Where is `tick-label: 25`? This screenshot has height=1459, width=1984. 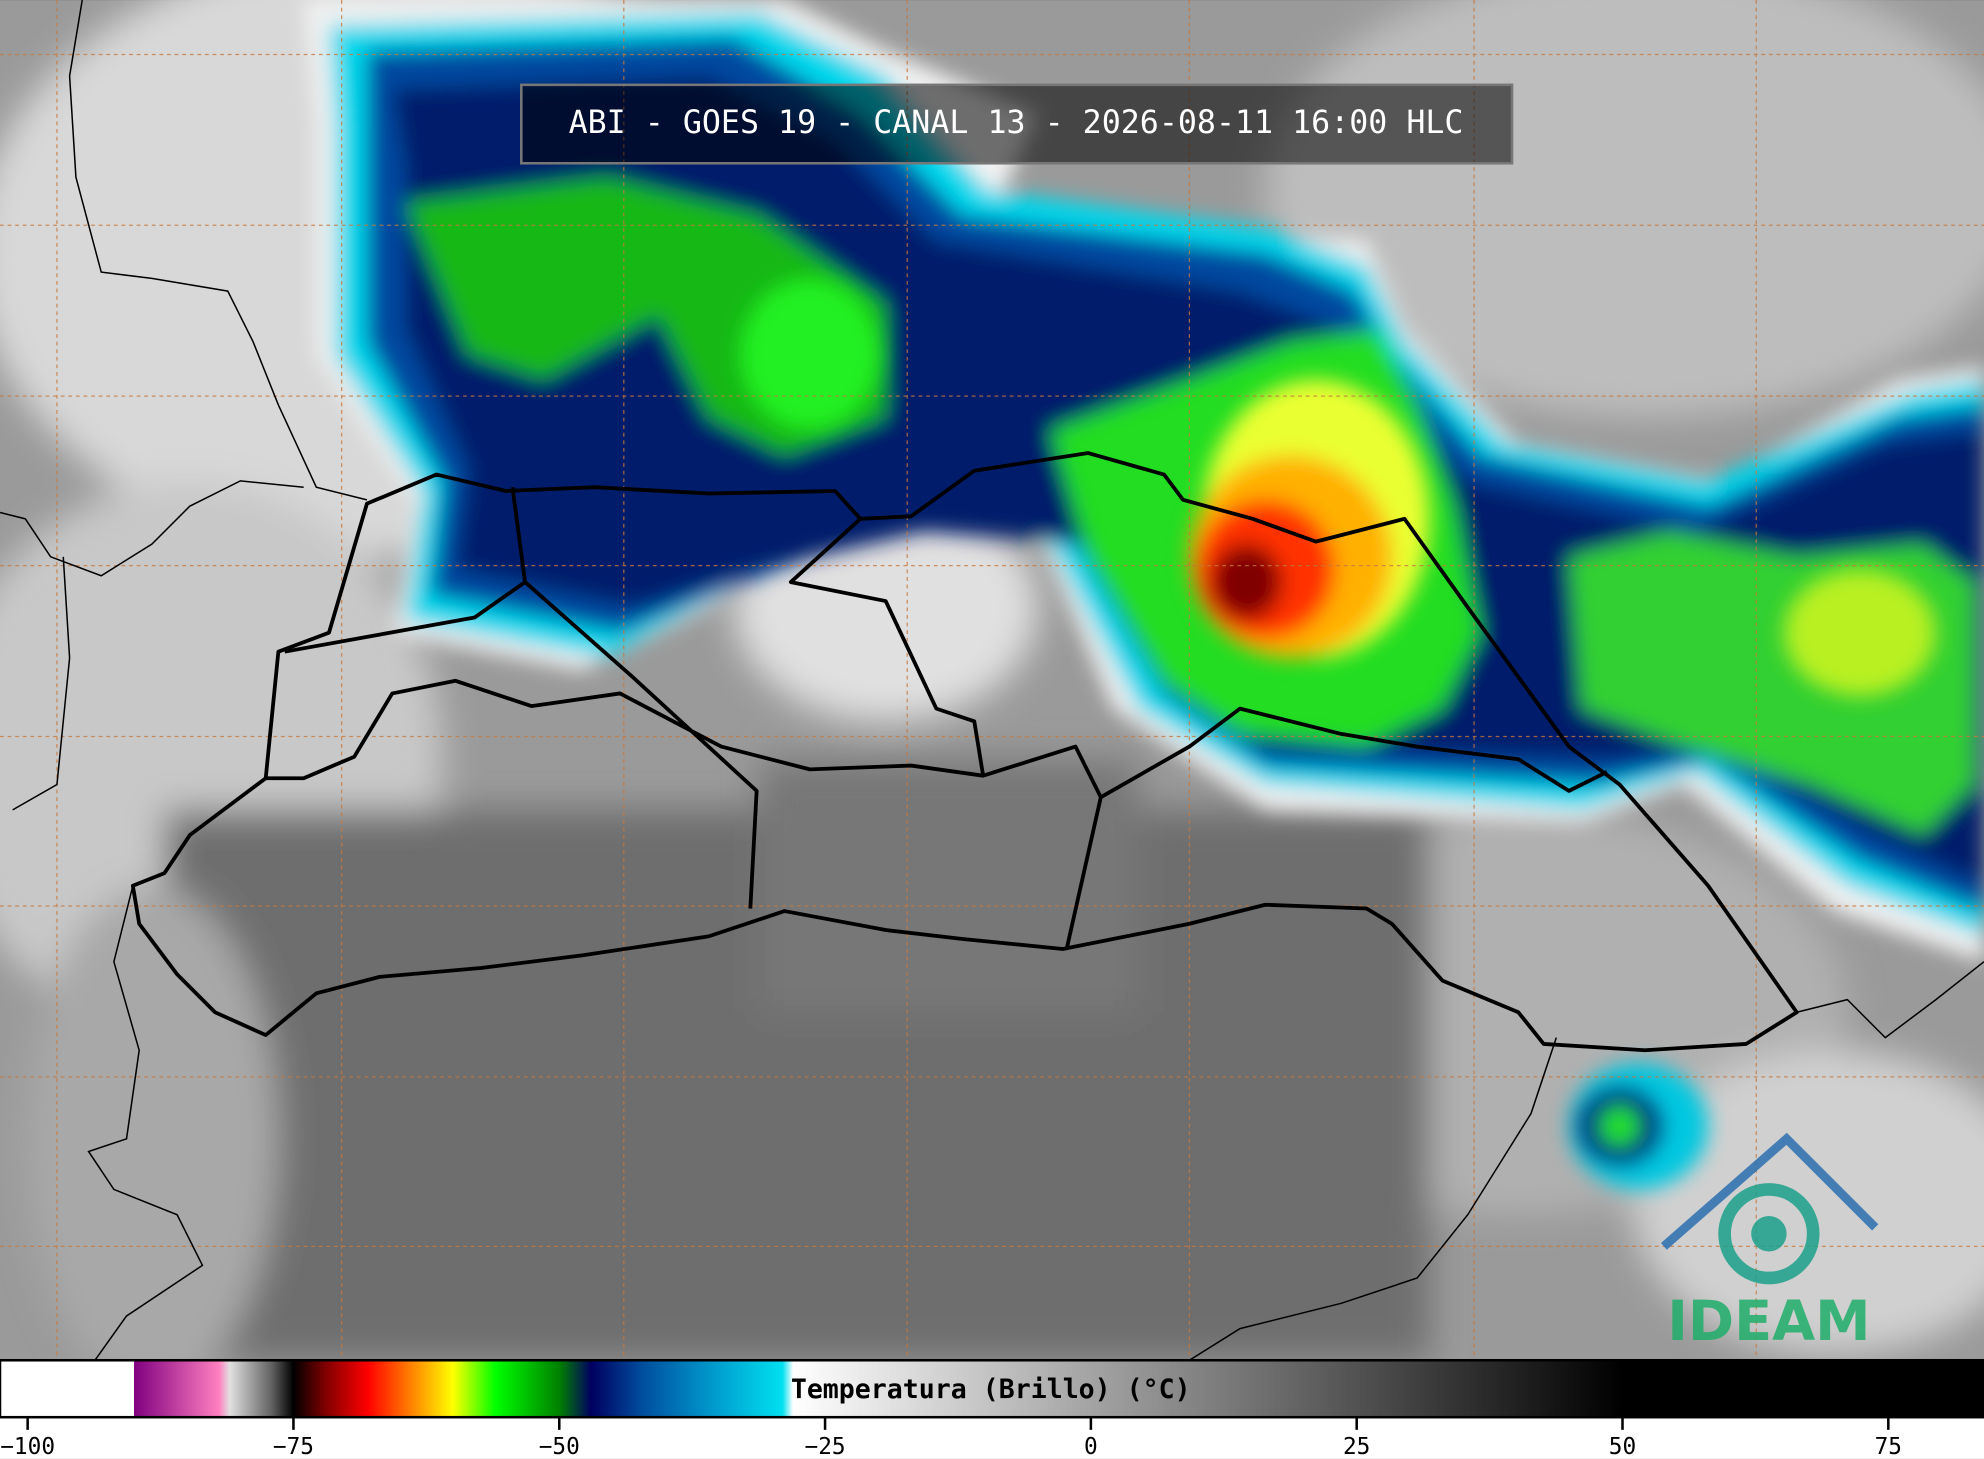
tick-label: 25 is located at coordinates (1356, 1446).